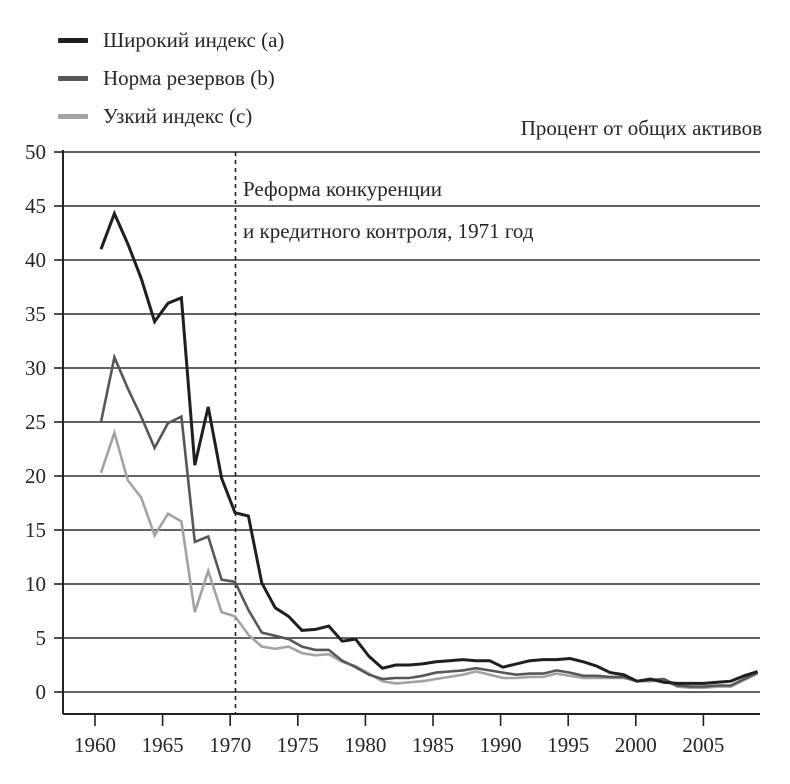 Image resolution: width=790 pixels, height=784 pixels. Describe the element at coordinates (163, 745) in the screenshot. I see `x-tick-label: 1965` at that location.